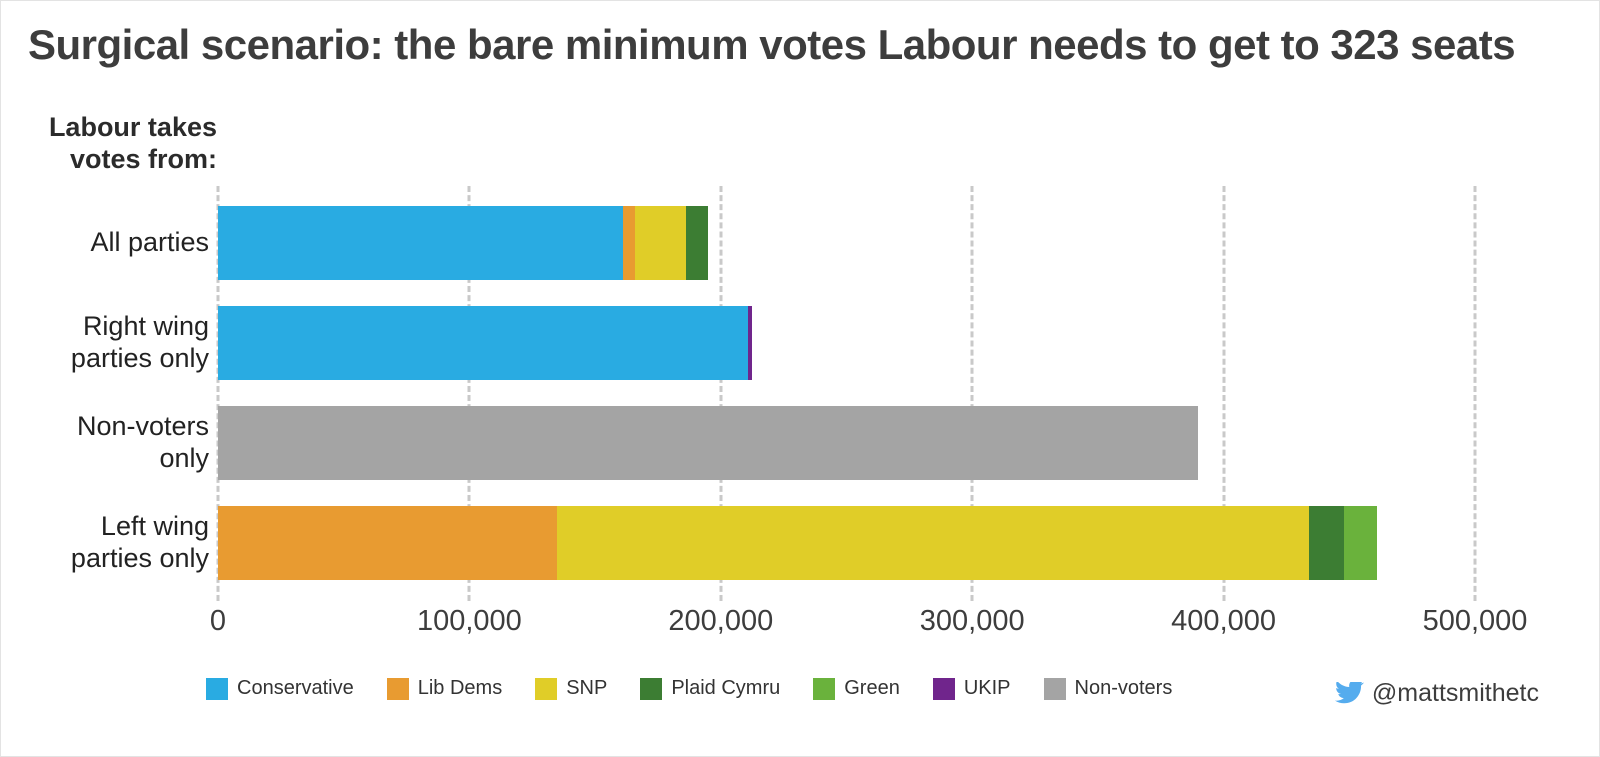  I want to click on y-axis-note: Labour takes votes from:, so click(119, 143).